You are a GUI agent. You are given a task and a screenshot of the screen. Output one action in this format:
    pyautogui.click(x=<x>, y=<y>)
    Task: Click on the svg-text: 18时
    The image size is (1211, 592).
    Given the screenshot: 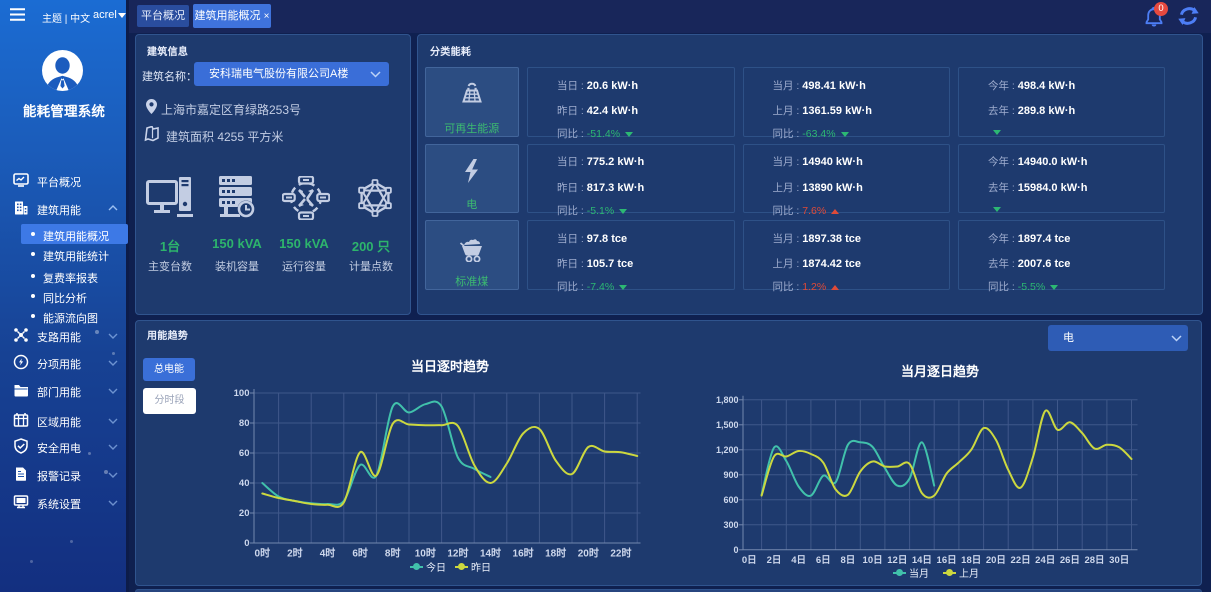 What is the action you would take?
    pyautogui.click(x=555, y=553)
    